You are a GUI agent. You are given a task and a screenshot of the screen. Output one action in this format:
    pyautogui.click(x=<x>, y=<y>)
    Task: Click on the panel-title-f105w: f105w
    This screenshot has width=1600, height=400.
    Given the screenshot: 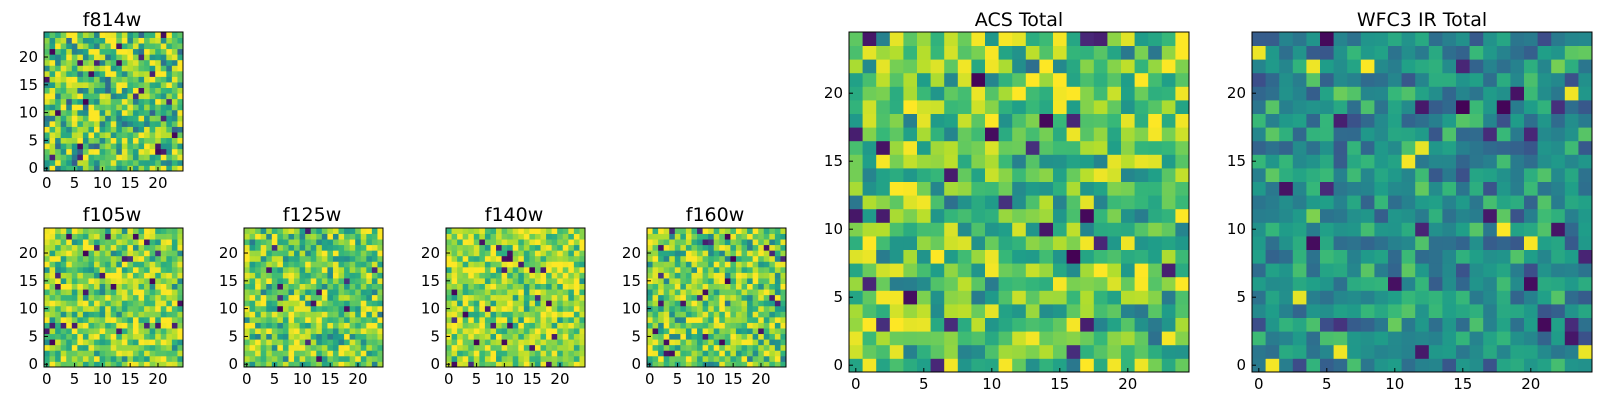 What is the action you would take?
    pyautogui.click(x=112, y=215)
    